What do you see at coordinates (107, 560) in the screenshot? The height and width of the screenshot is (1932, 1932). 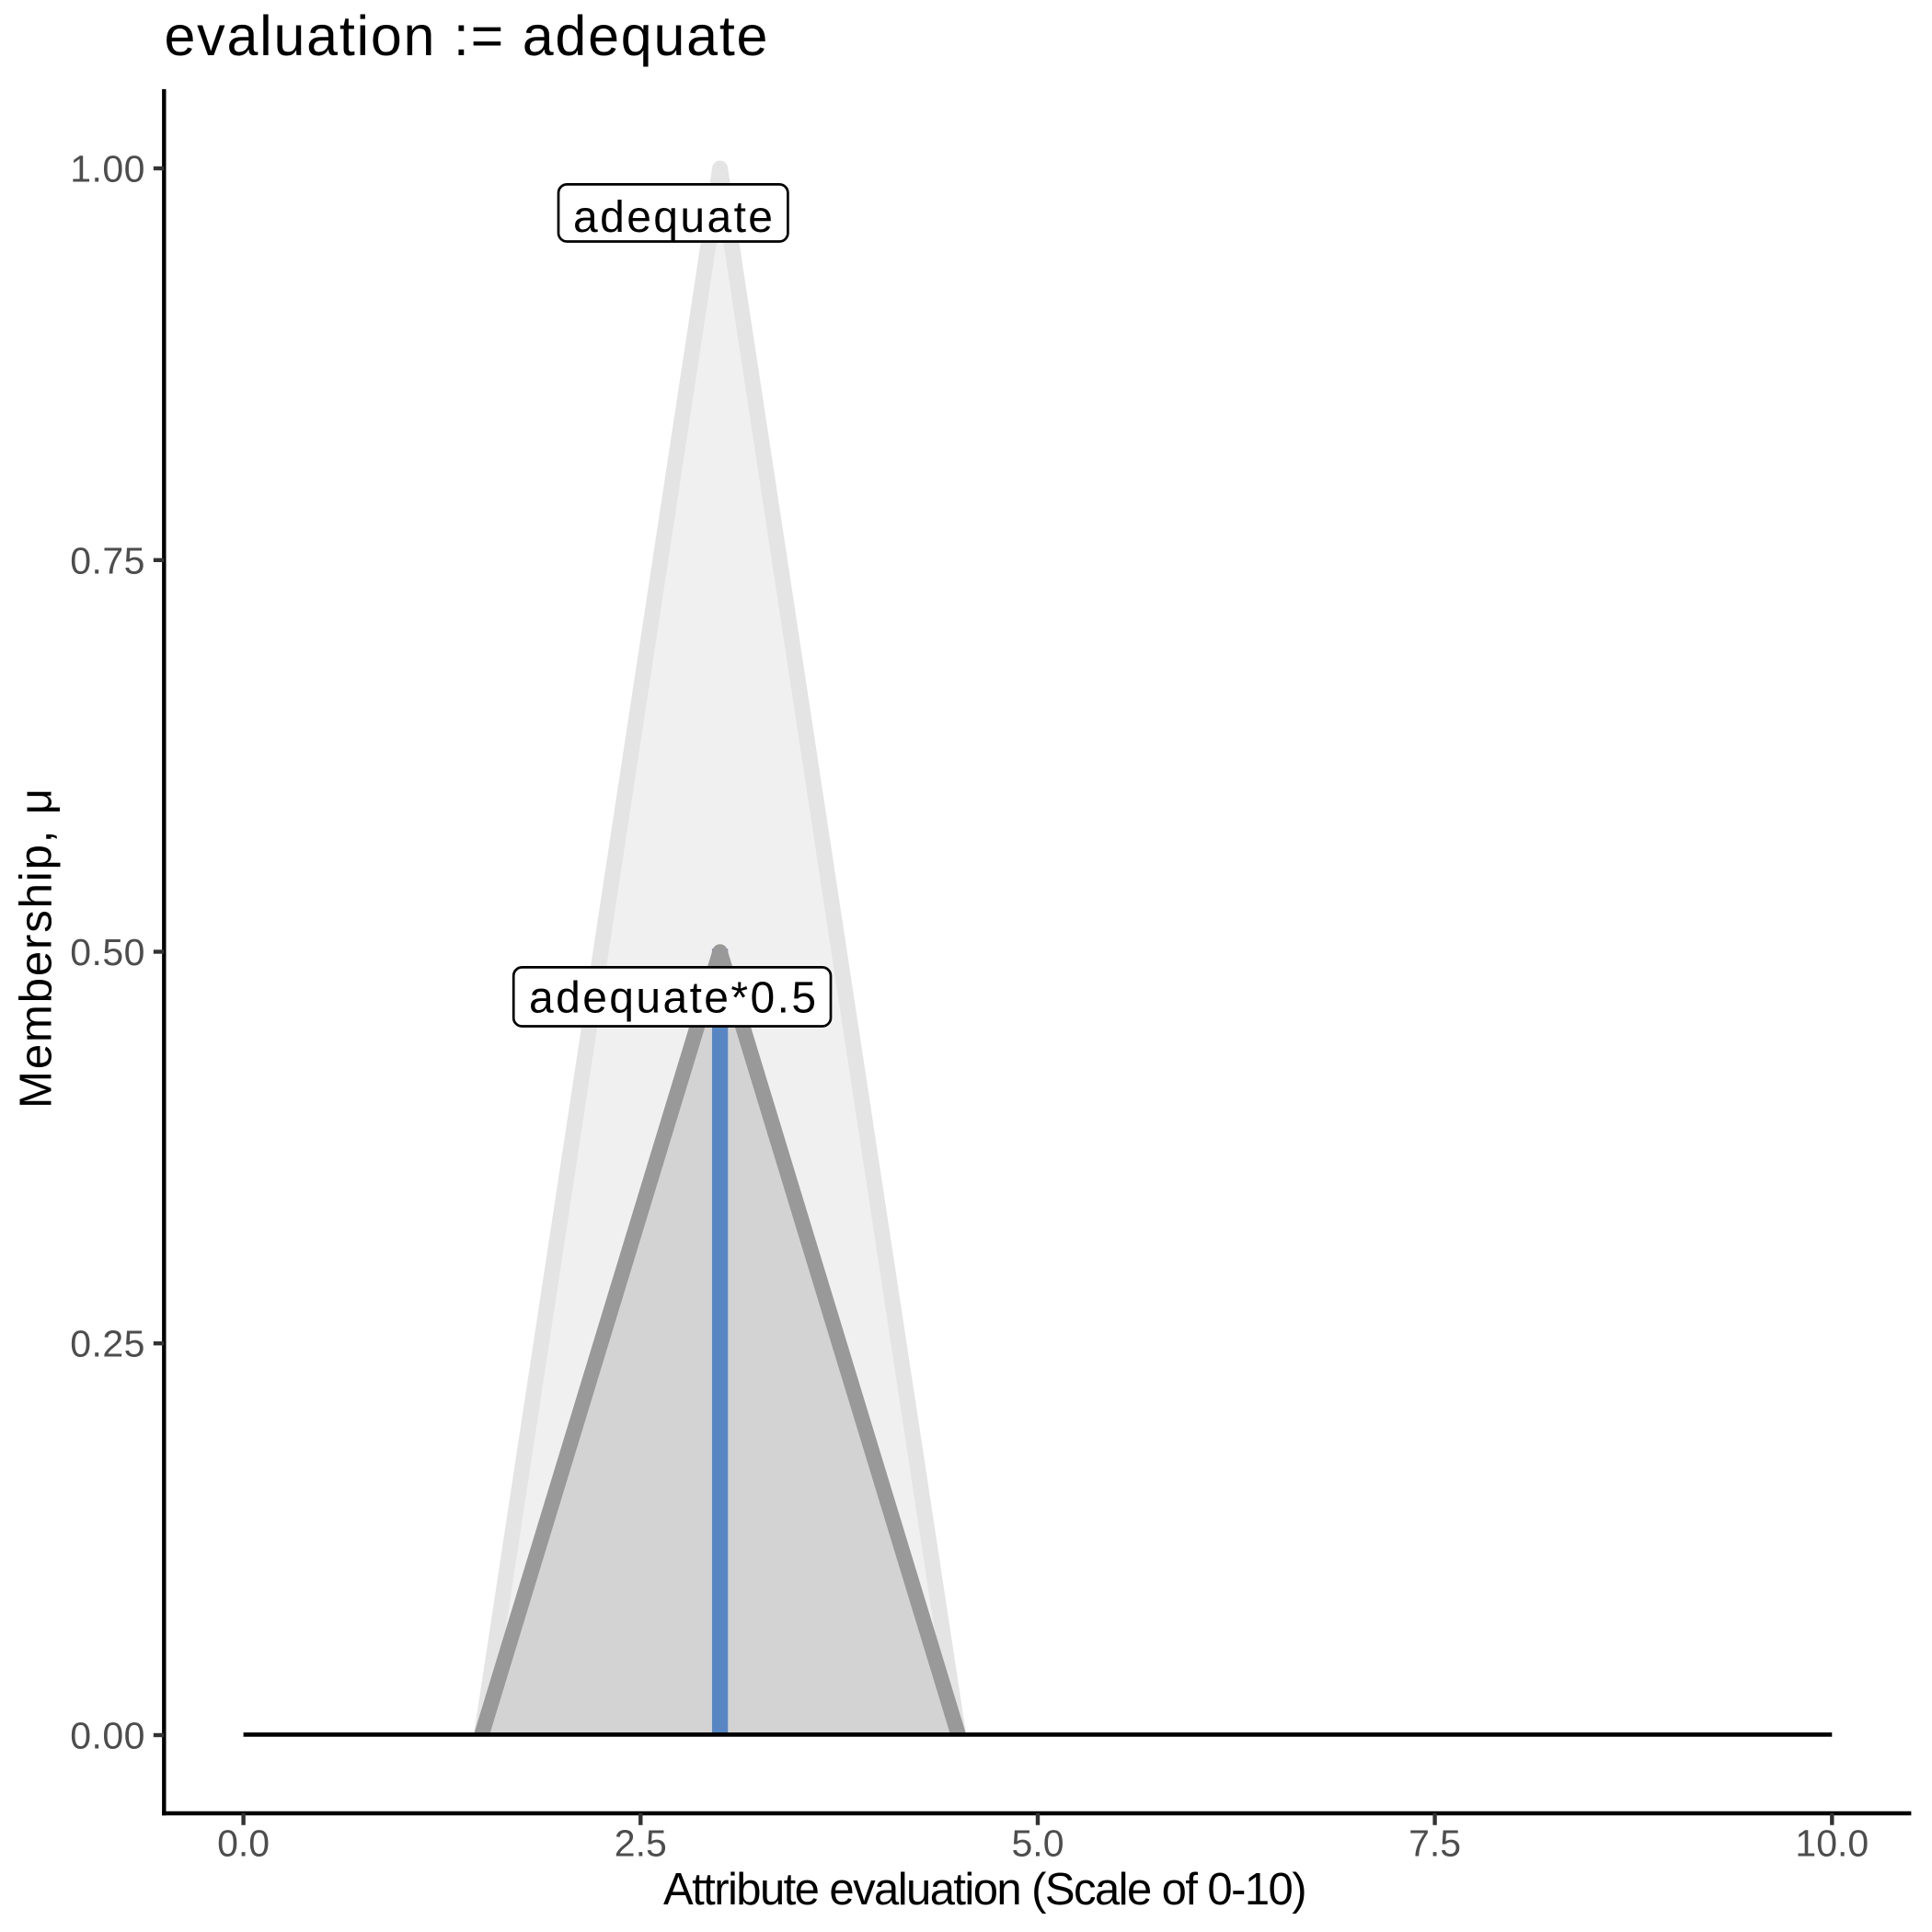 I see `svg-text: 0.75` at bounding box center [107, 560].